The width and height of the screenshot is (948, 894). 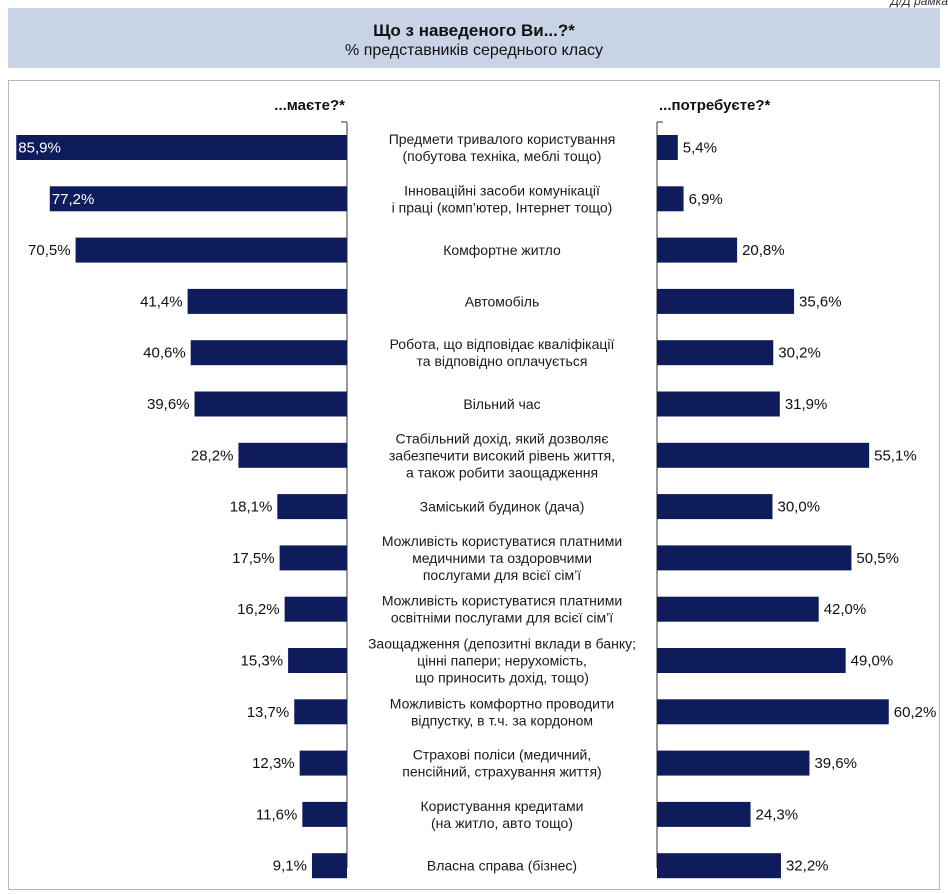 I want to click on category-label: (побутова техніка, меблі тощо), so click(x=502, y=156).